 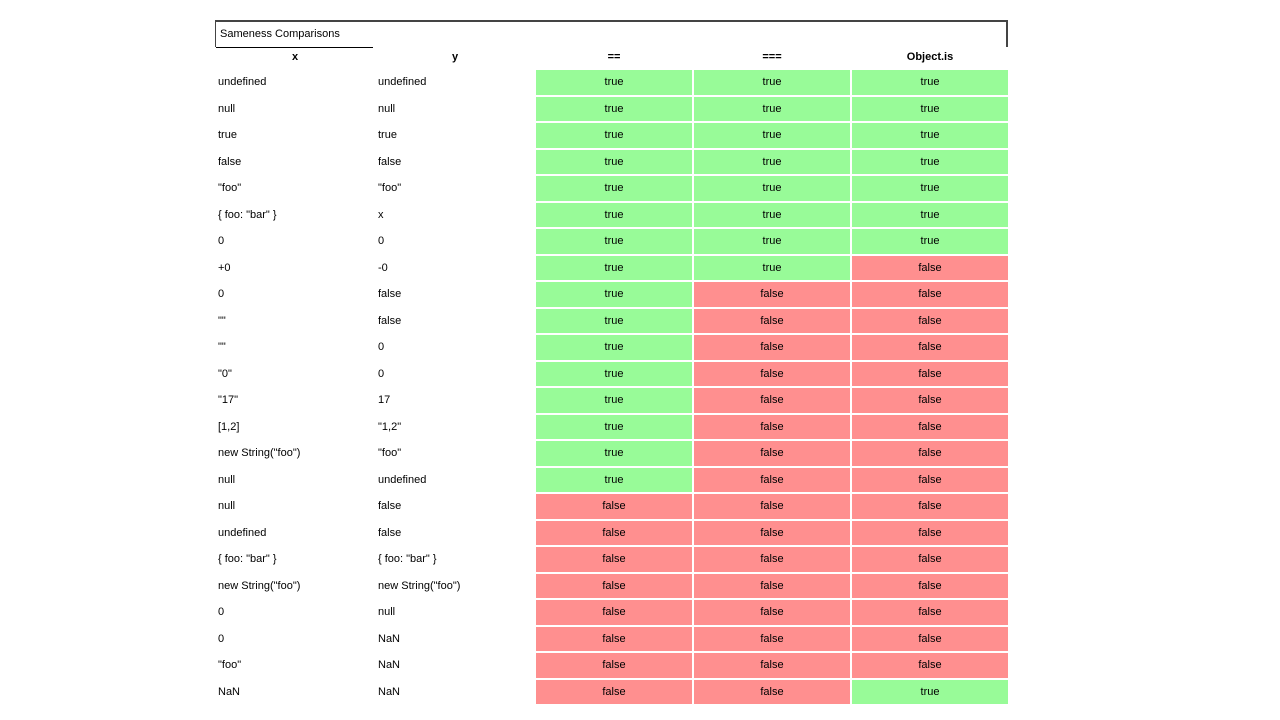 I want to click on table-row: 0 NaN false false false, so click(x=612, y=638).